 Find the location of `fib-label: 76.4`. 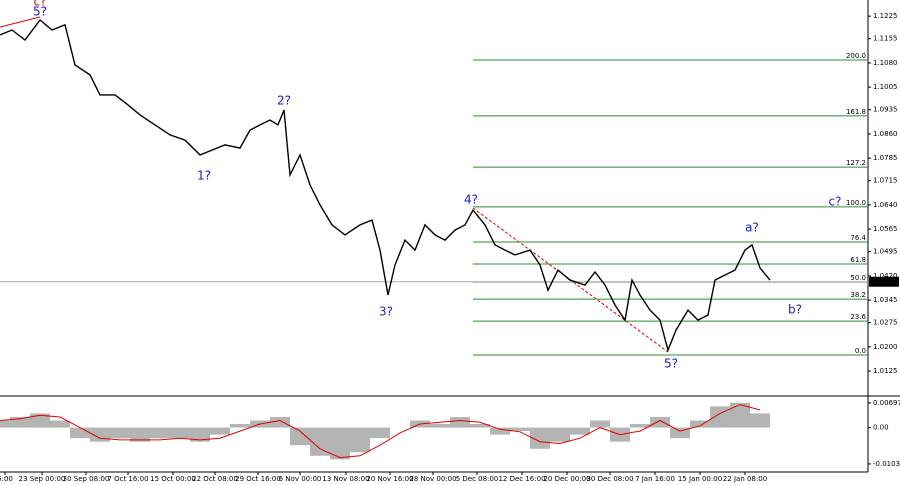

fib-label: 76.4 is located at coordinates (858, 238).